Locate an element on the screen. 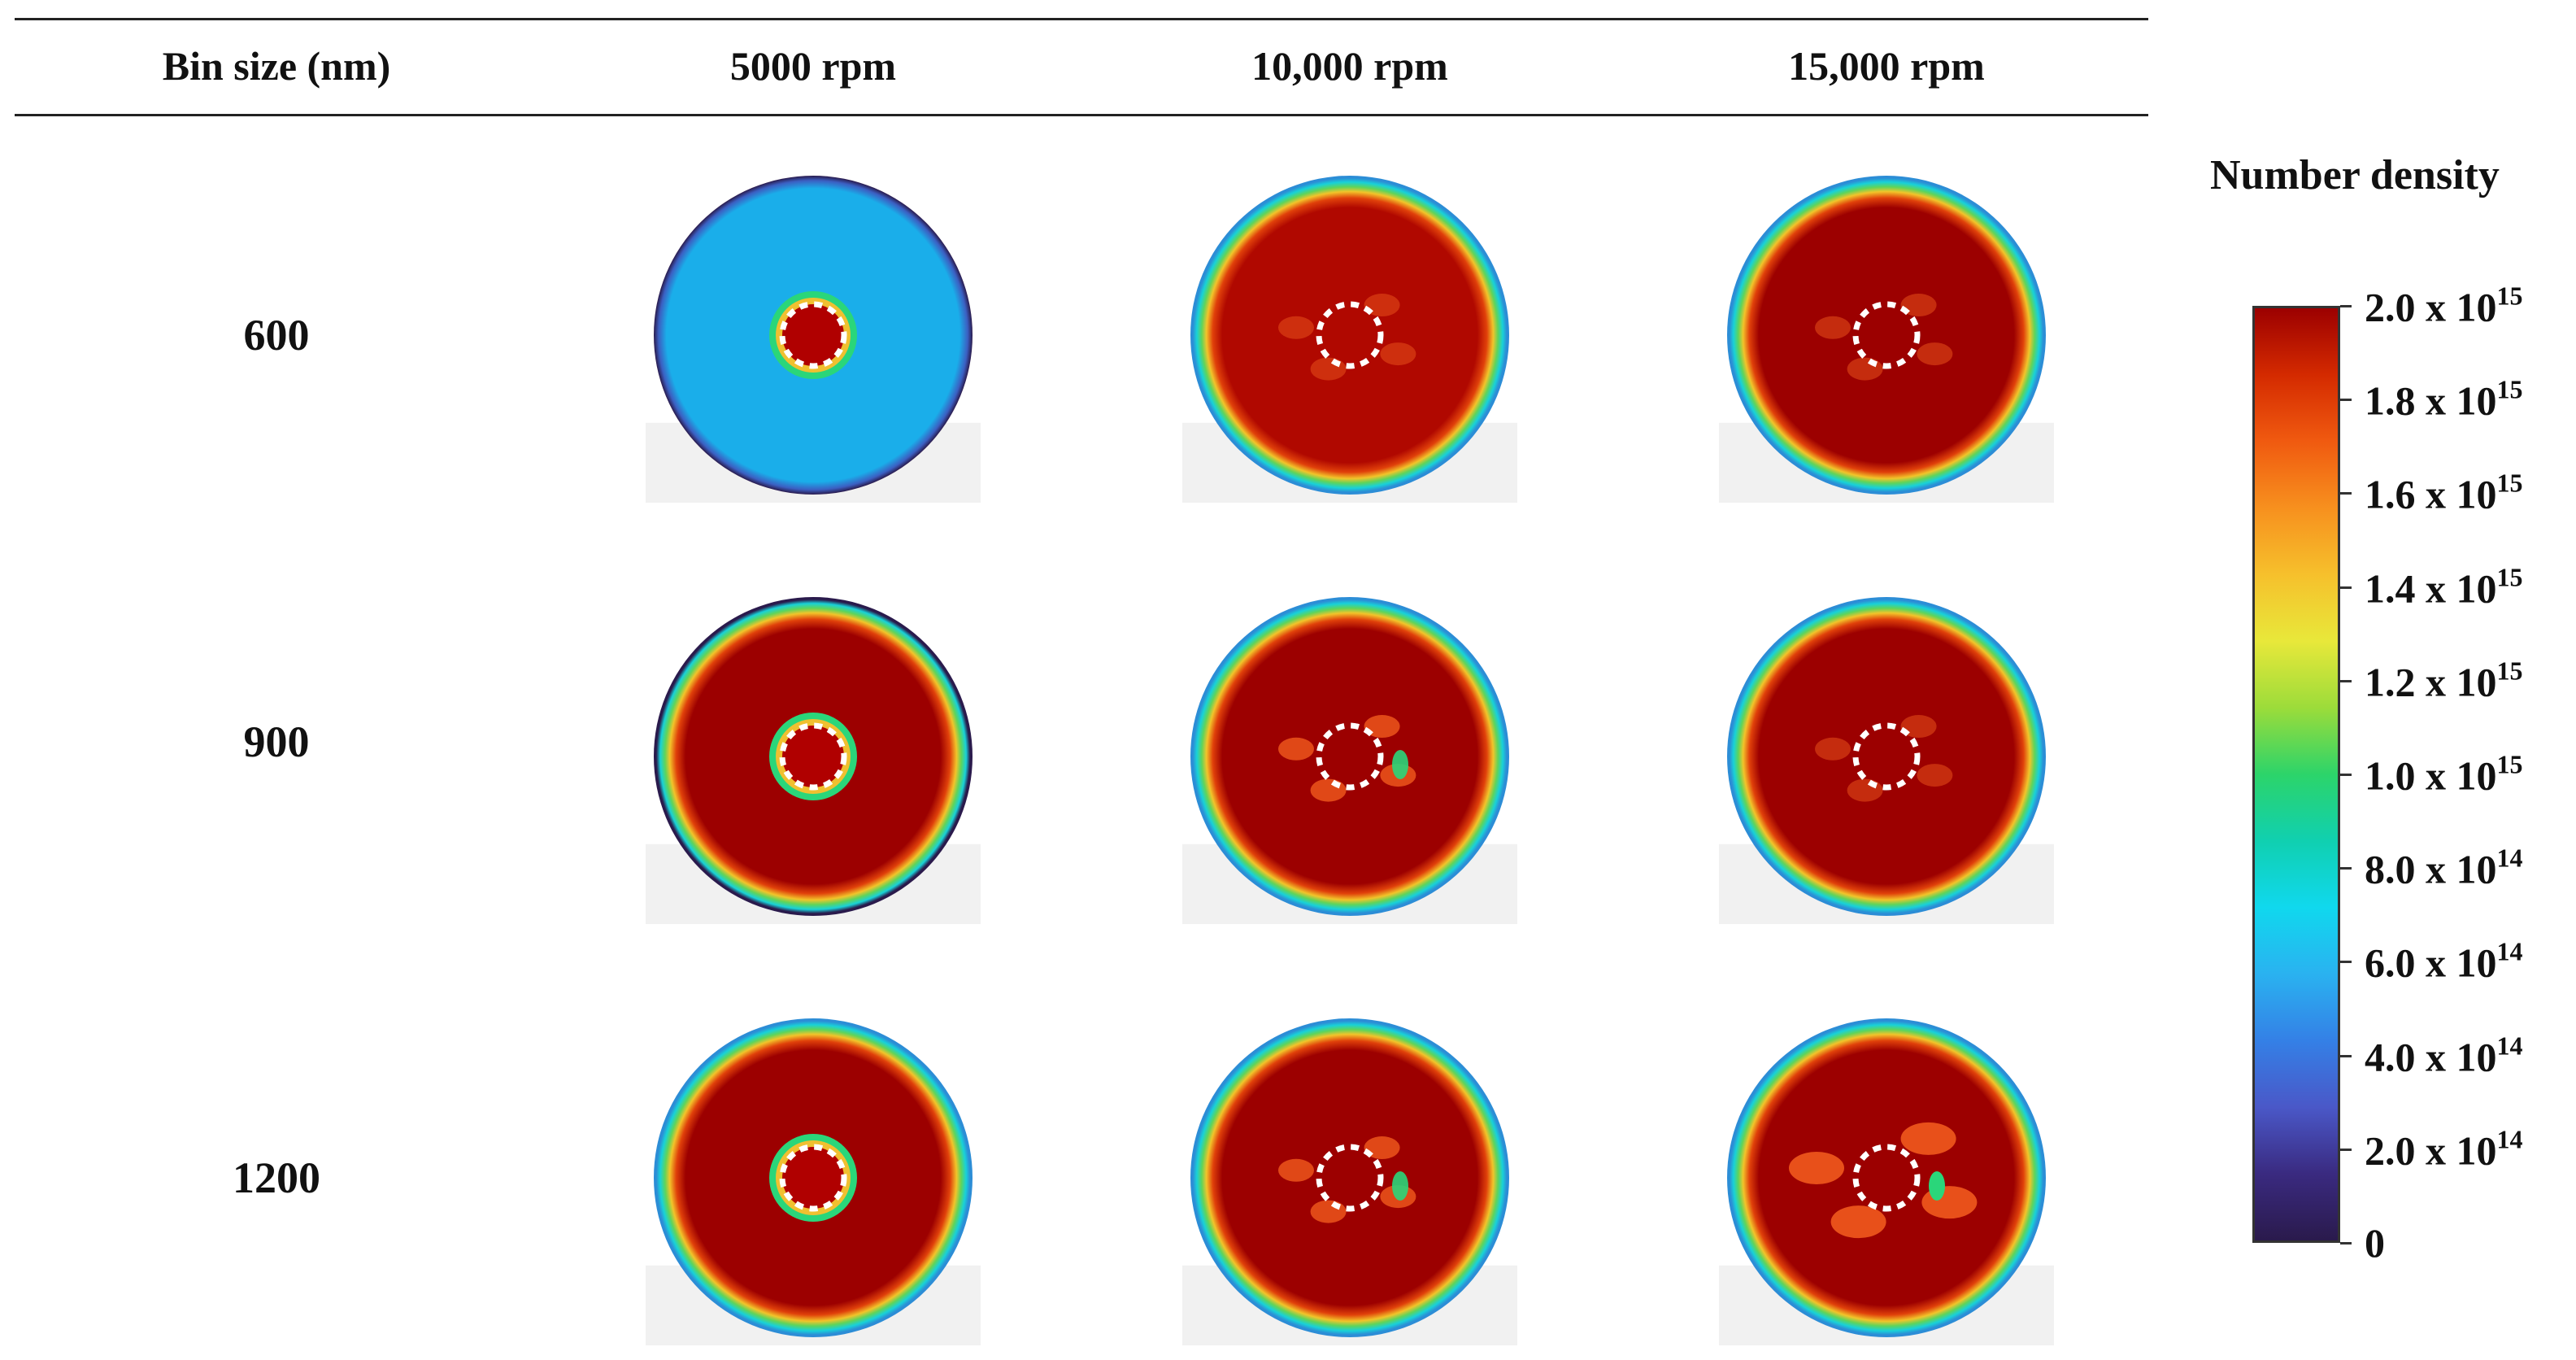  row-label-900: 900 is located at coordinates (277, 741).